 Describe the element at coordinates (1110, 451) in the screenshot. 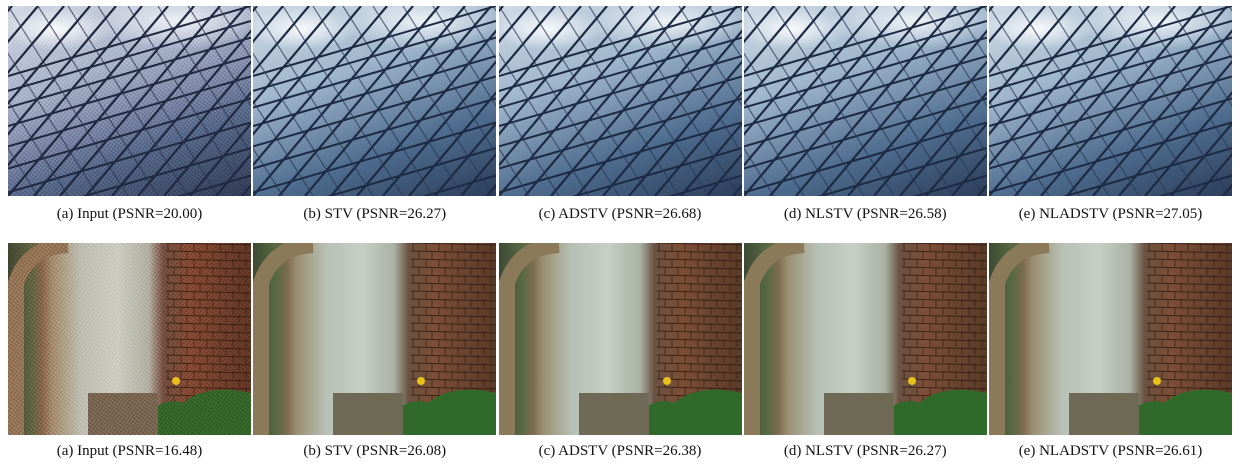

I see `caption: (e) NLADSTV (PSNR=26.61)` at that location.